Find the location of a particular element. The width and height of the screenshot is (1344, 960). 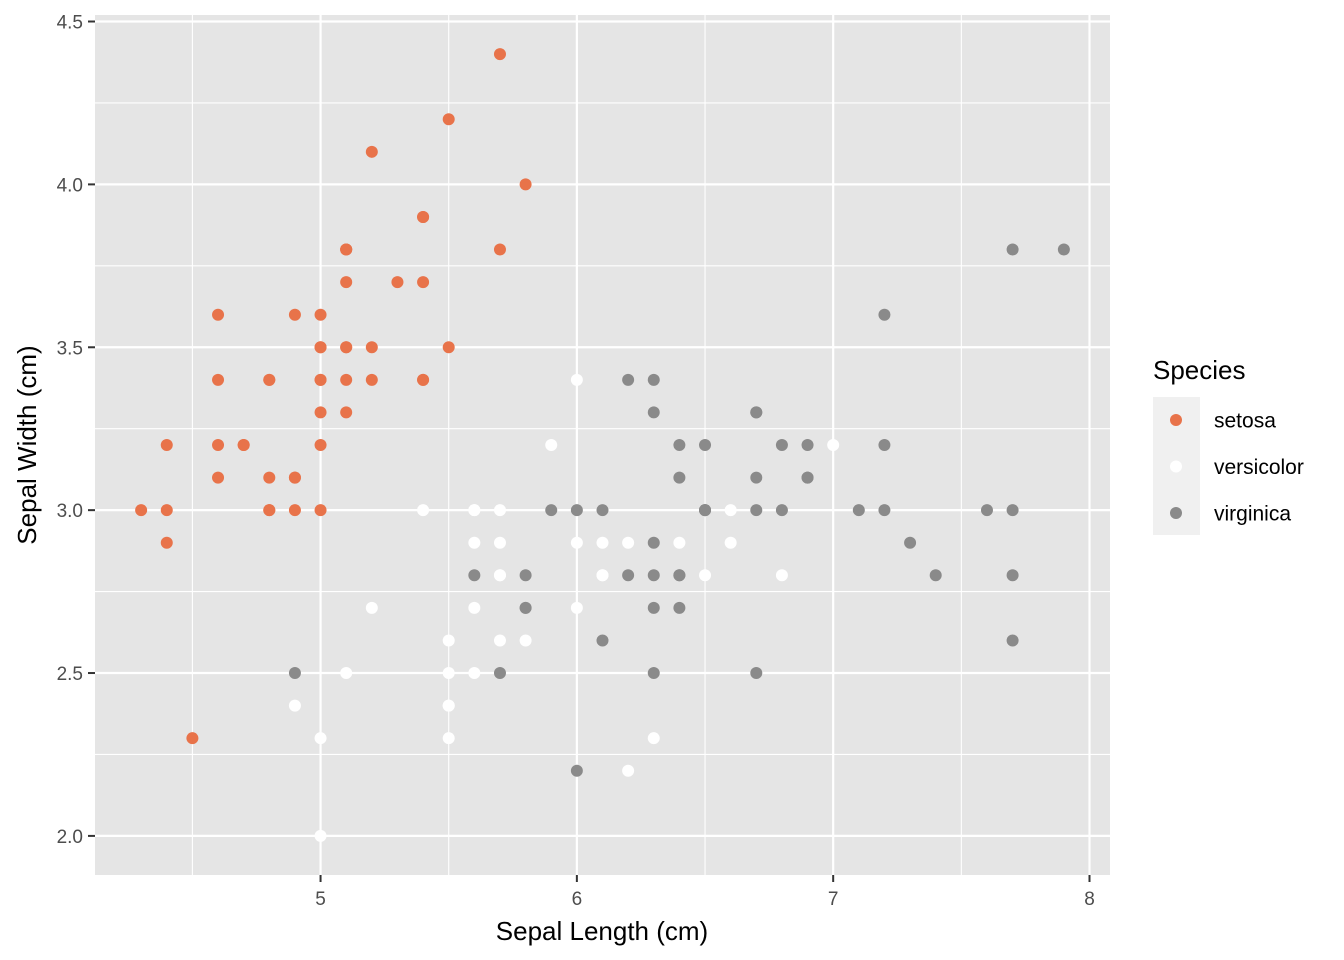

y-tick-label: 3.5 is located at coordinates (70, 348).